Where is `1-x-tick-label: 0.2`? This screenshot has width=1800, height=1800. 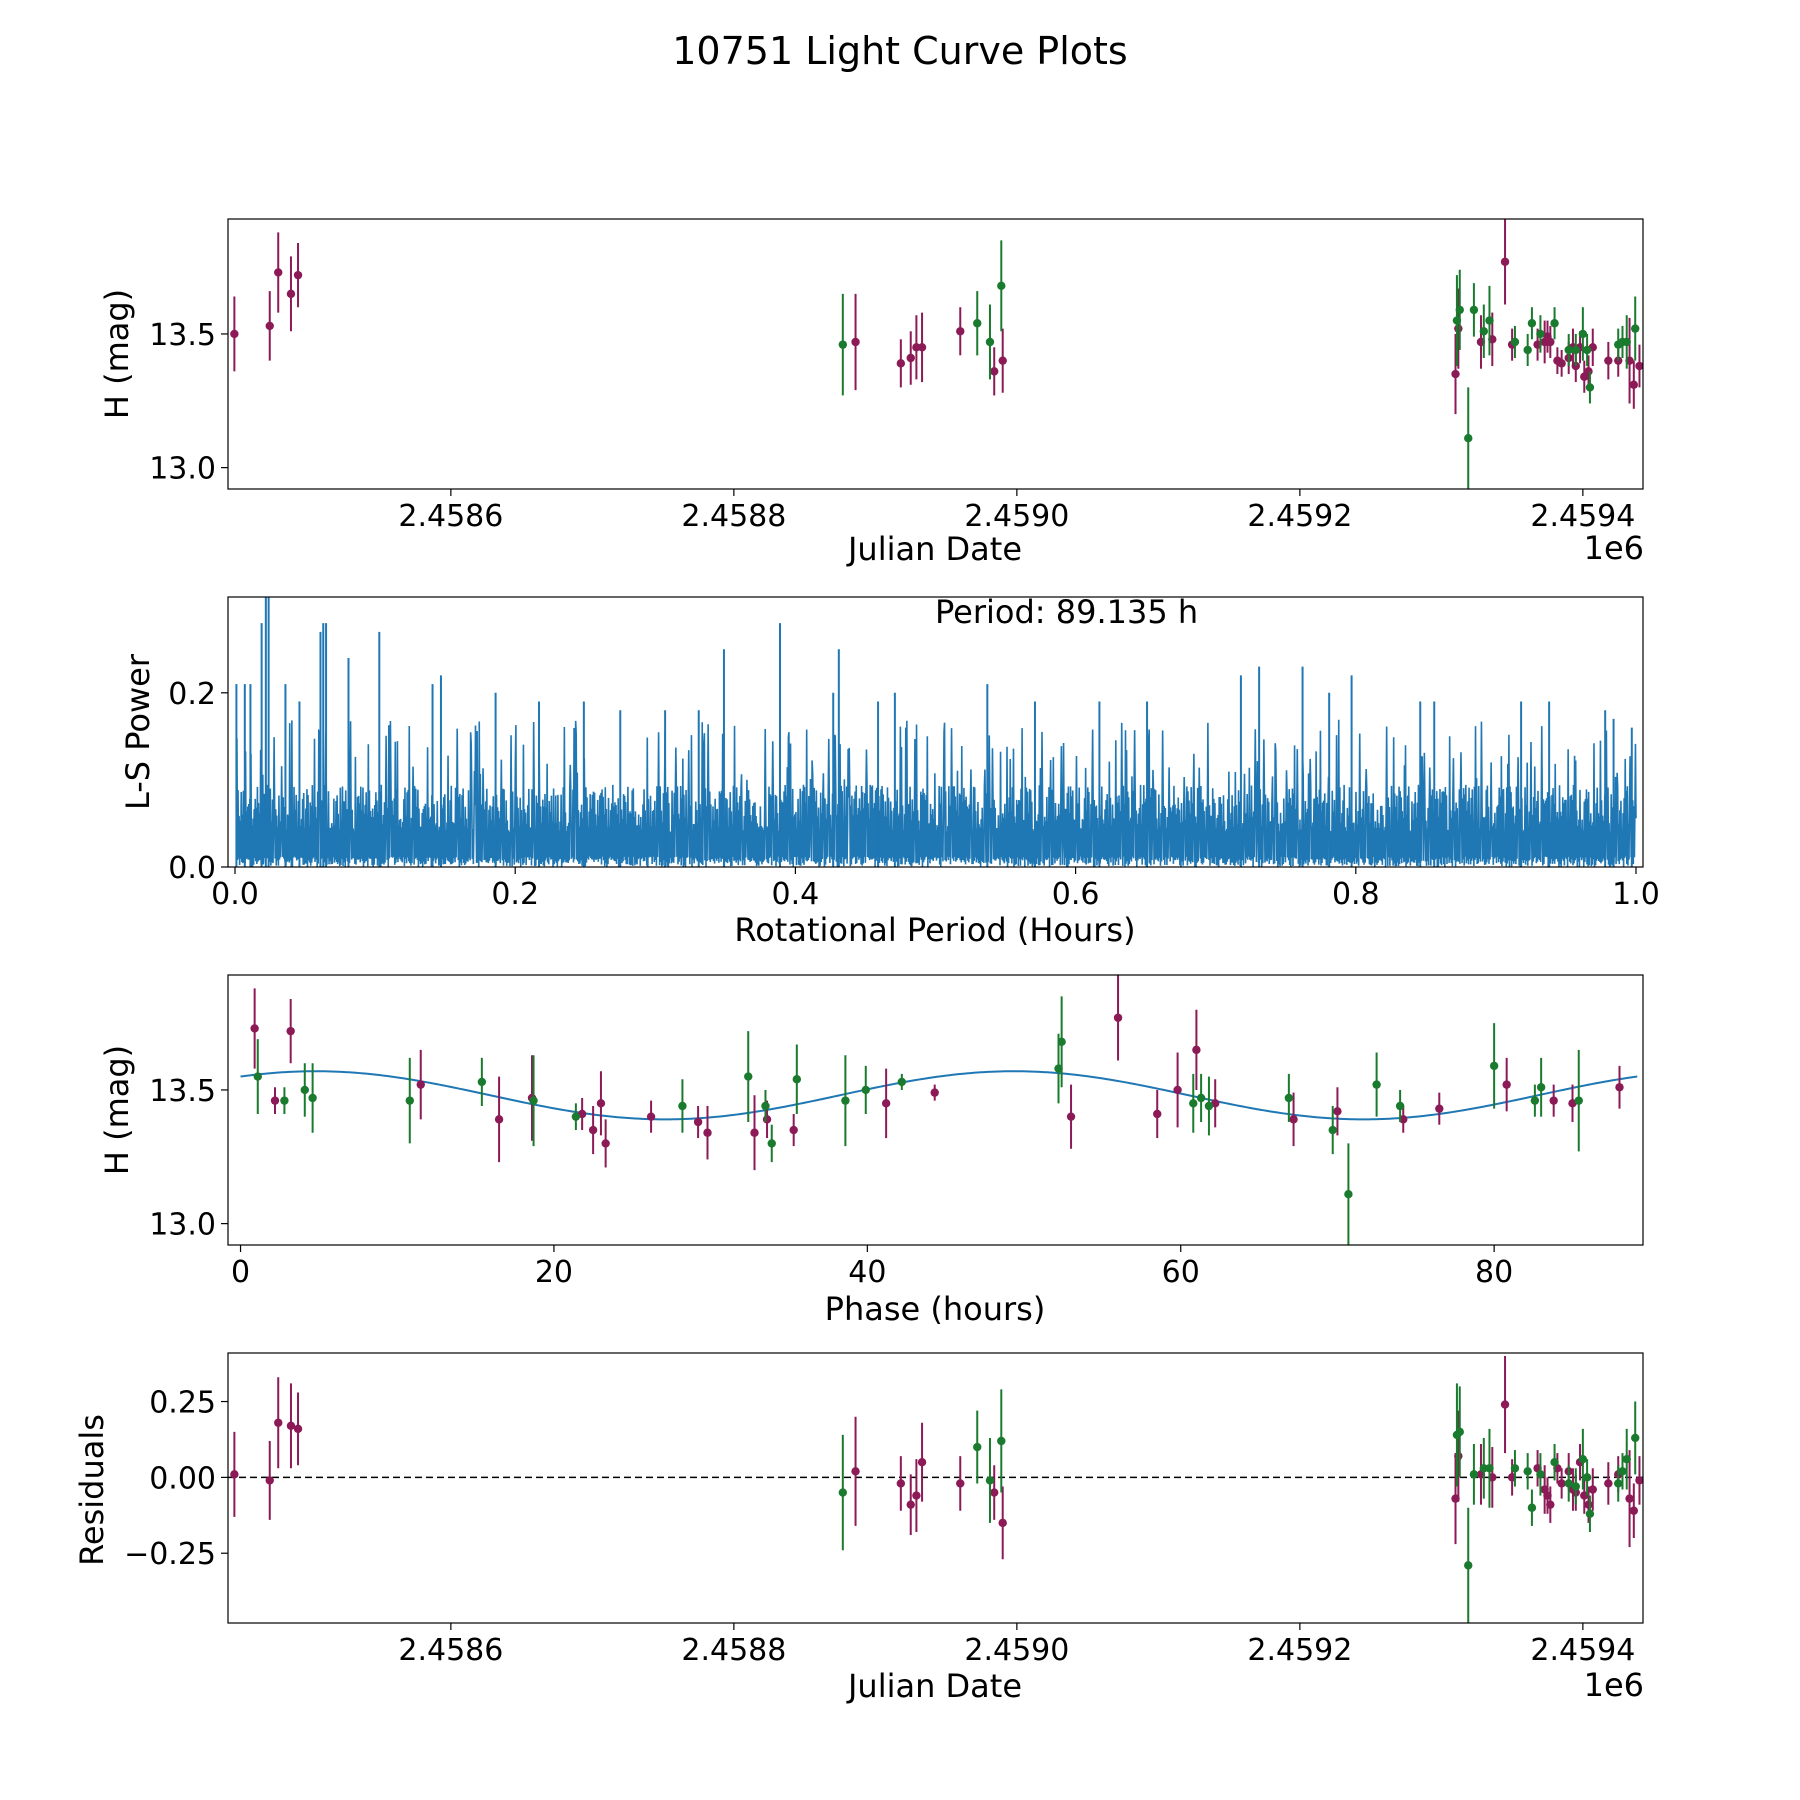 1-x-tick-label: 0.2 is located at coordinates (515, 894).